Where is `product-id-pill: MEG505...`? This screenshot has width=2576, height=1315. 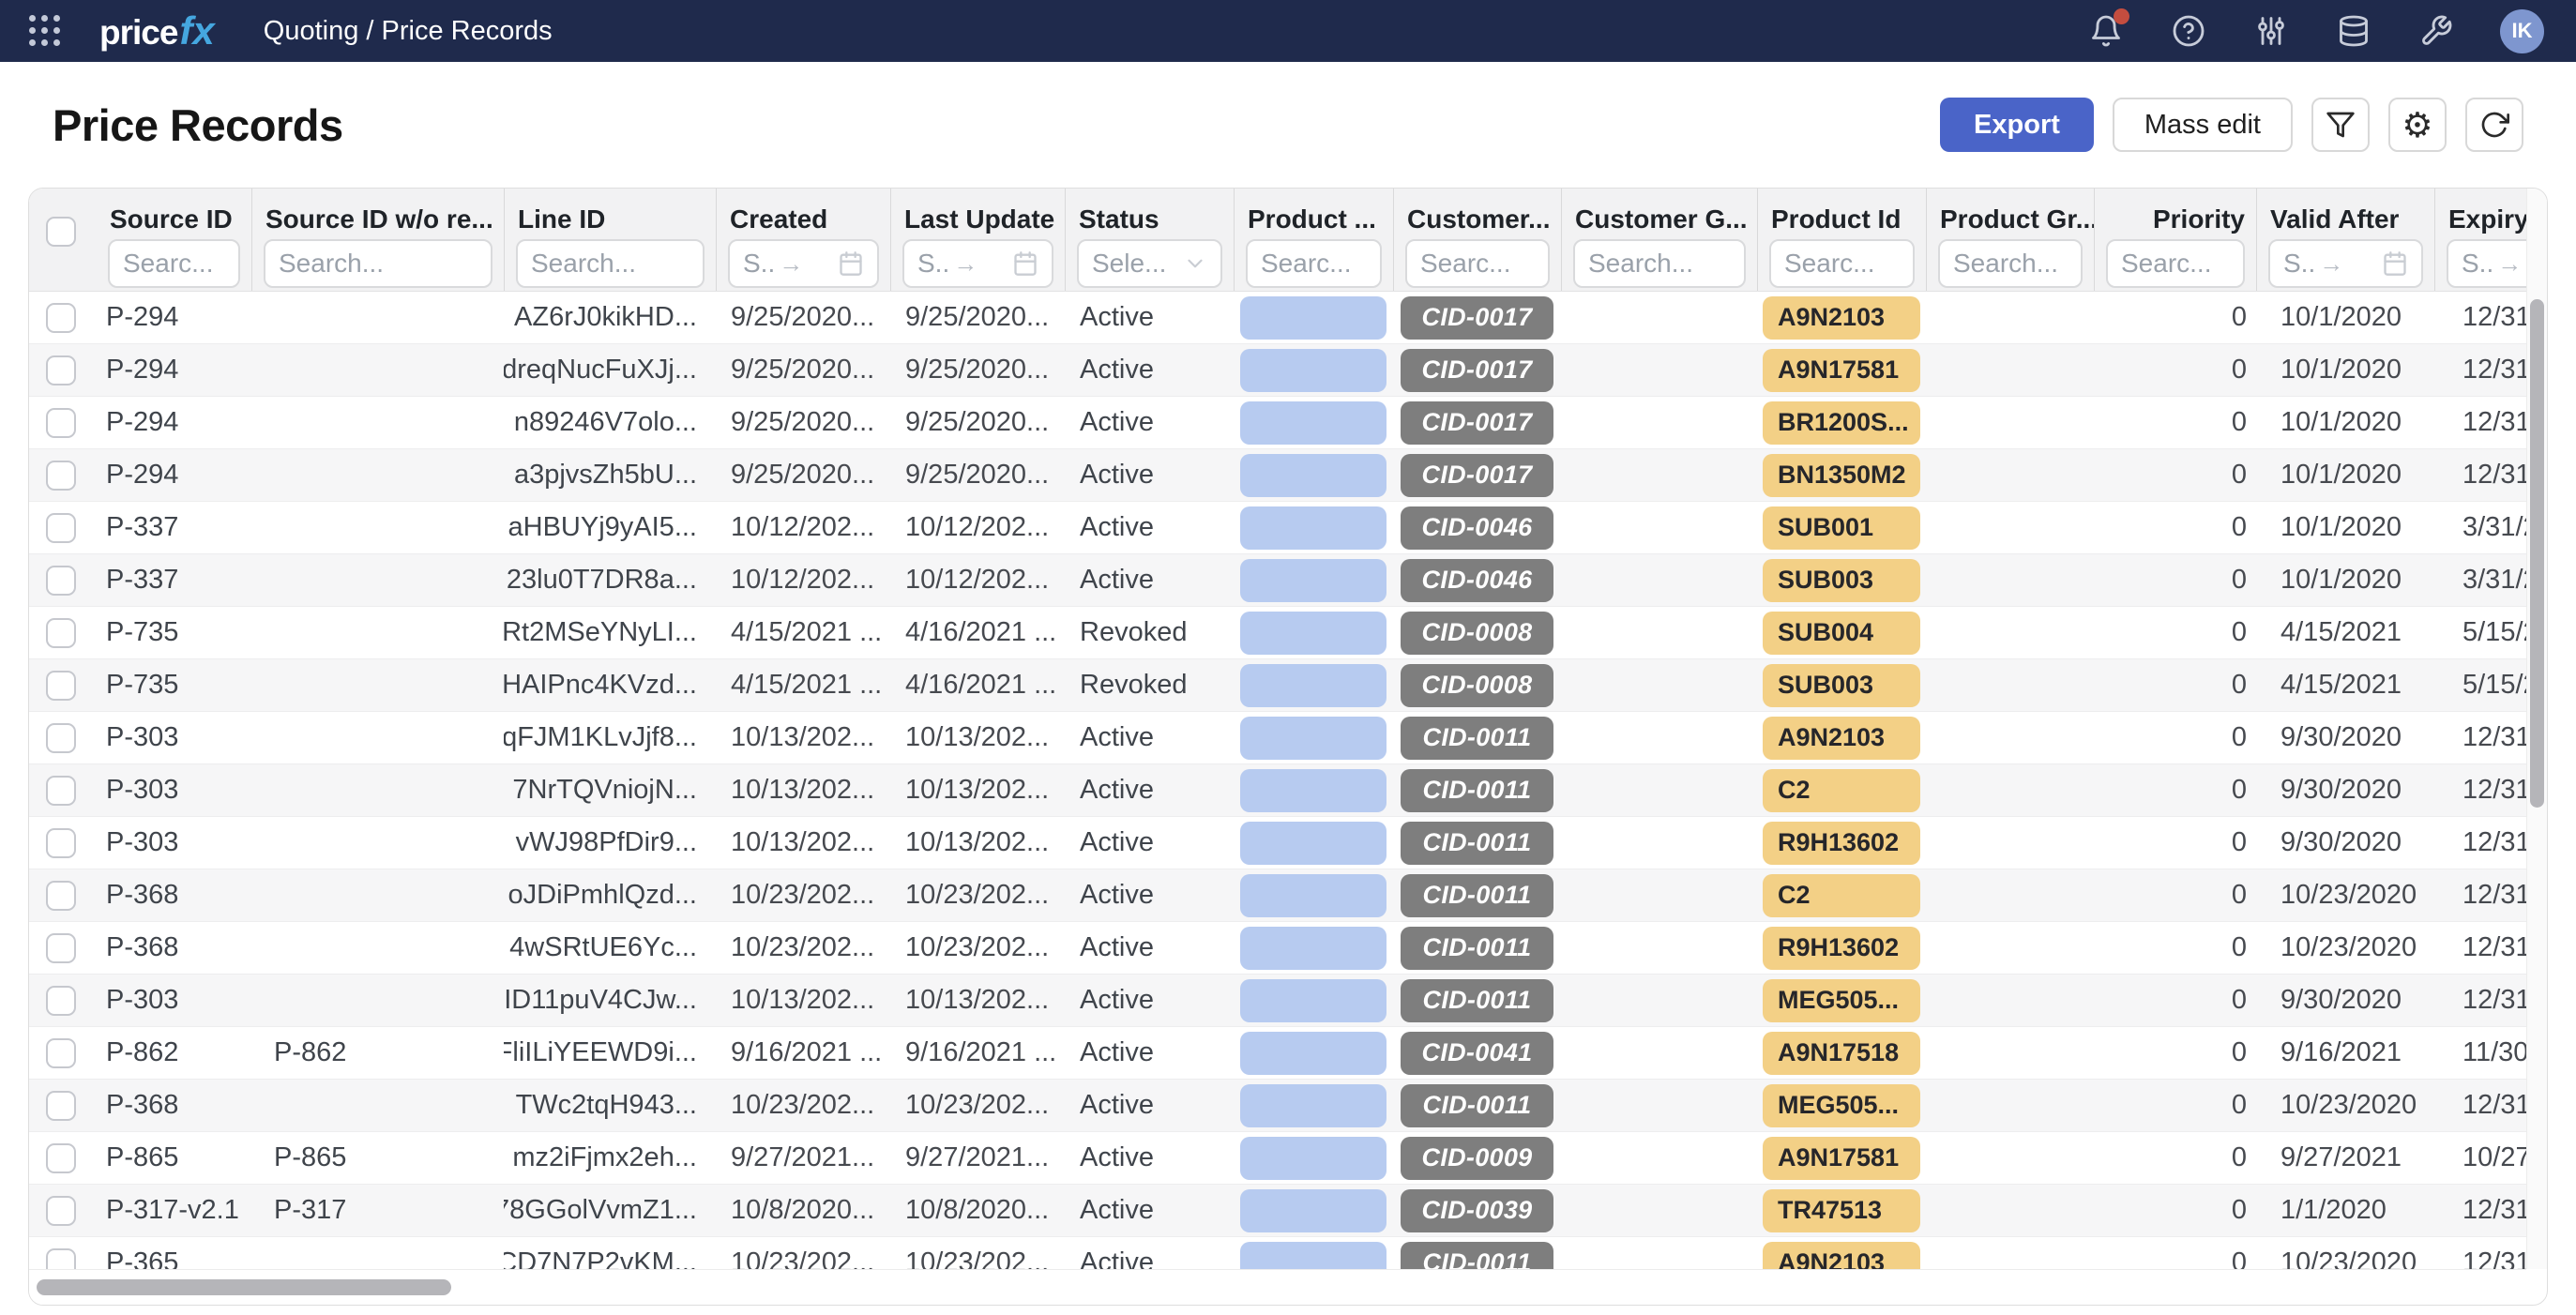 product-id-pill: MEG505... is located at coordinates (1842, 1105).